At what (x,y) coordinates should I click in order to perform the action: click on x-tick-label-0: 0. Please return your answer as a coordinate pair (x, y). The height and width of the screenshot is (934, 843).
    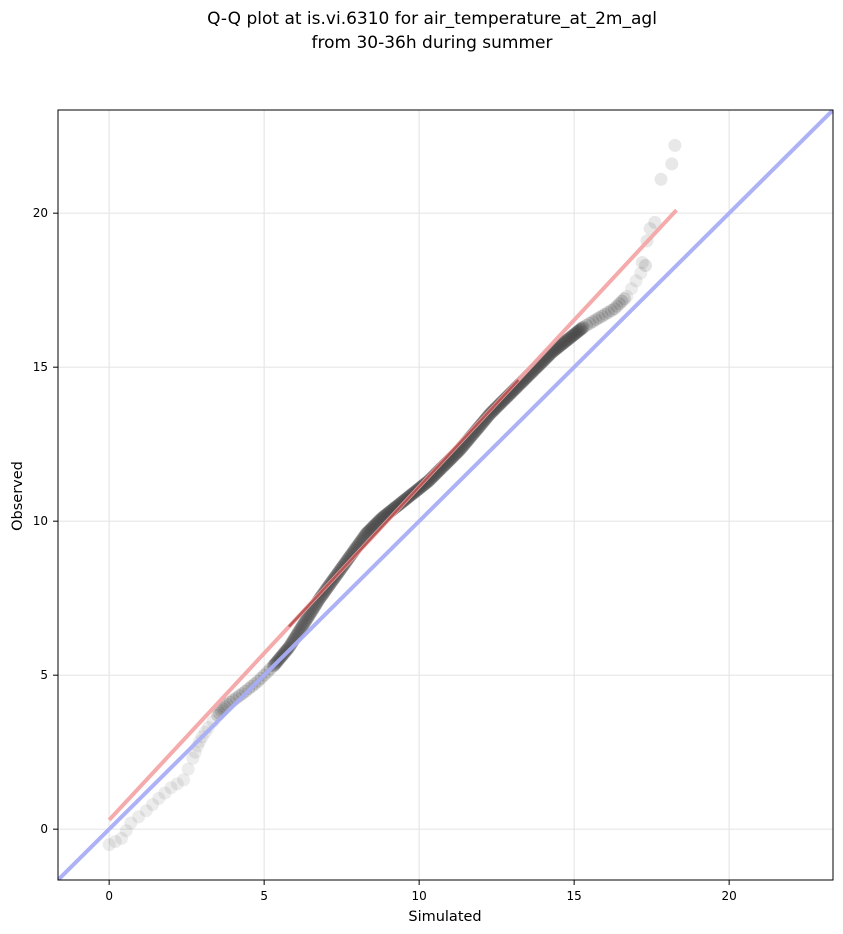
    Looking at the image, I should click on (109, 896).